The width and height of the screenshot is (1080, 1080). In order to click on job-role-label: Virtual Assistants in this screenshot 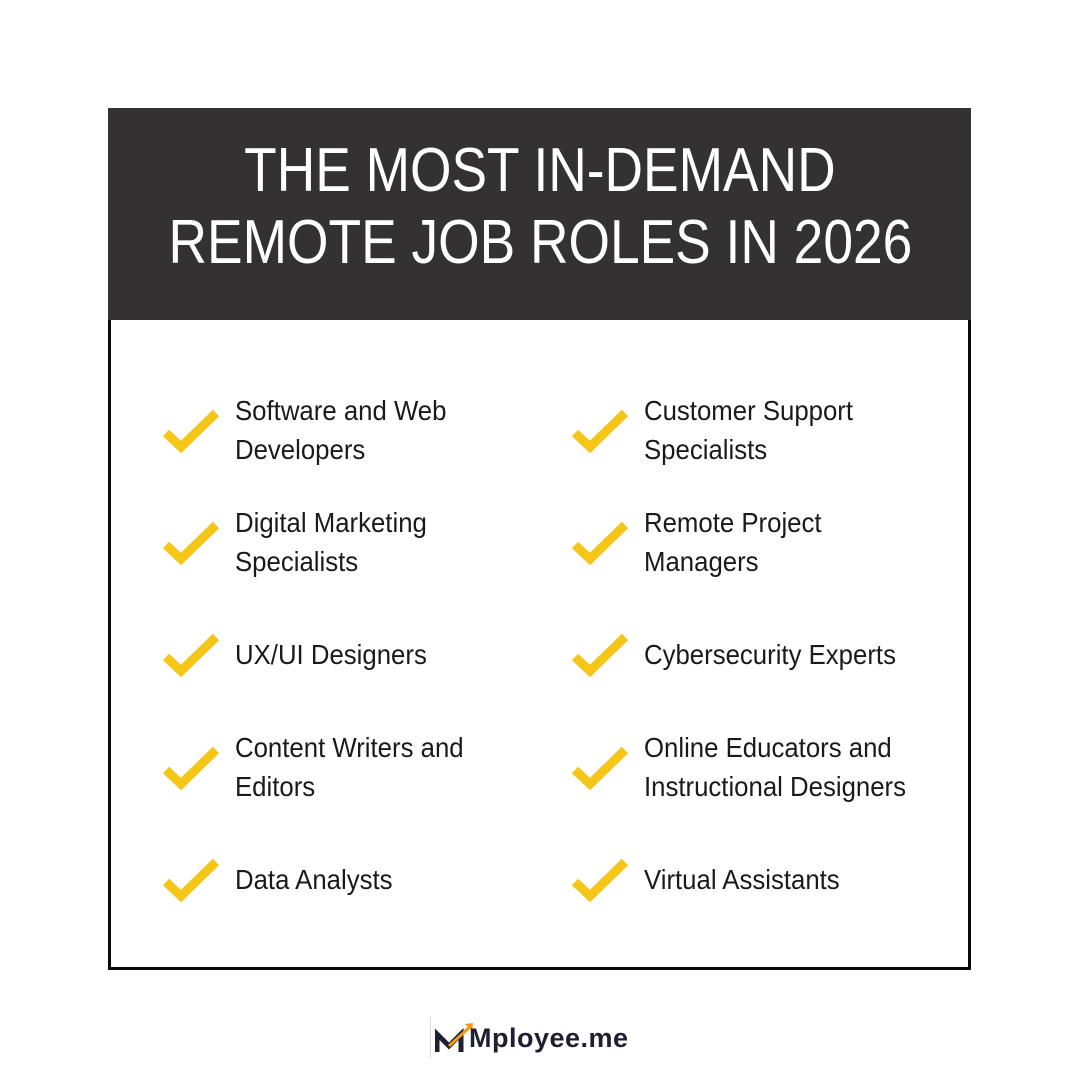, I will do `click(742, 879)`.